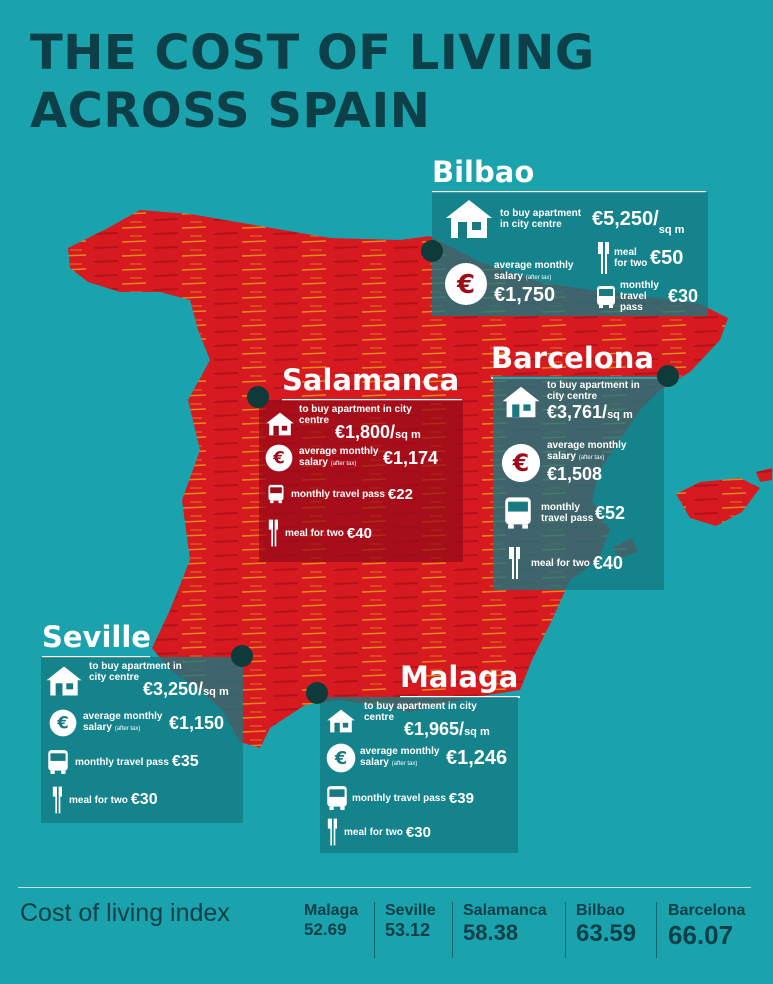  What do you see at coordinates (575, 474) in the screenshot?
I see `salary-value: €1,508` at bounding box center [575, 474].